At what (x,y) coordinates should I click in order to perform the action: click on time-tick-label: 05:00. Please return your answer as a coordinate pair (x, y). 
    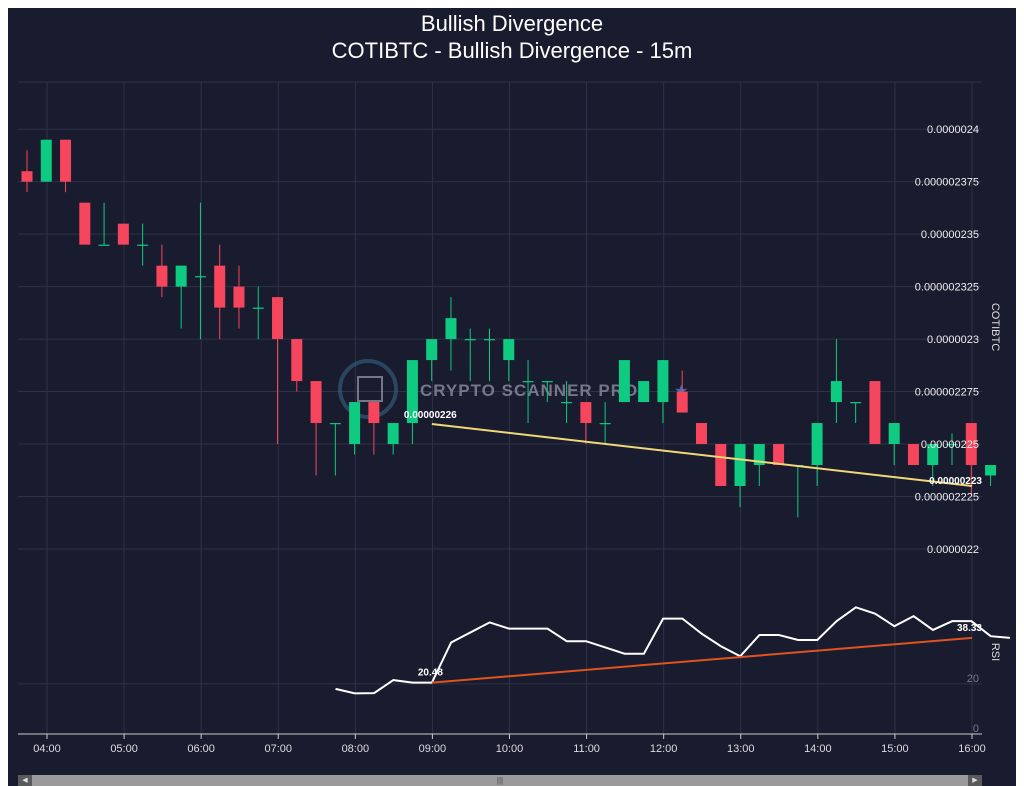
    Looking at the image, I should click on (124, 749).